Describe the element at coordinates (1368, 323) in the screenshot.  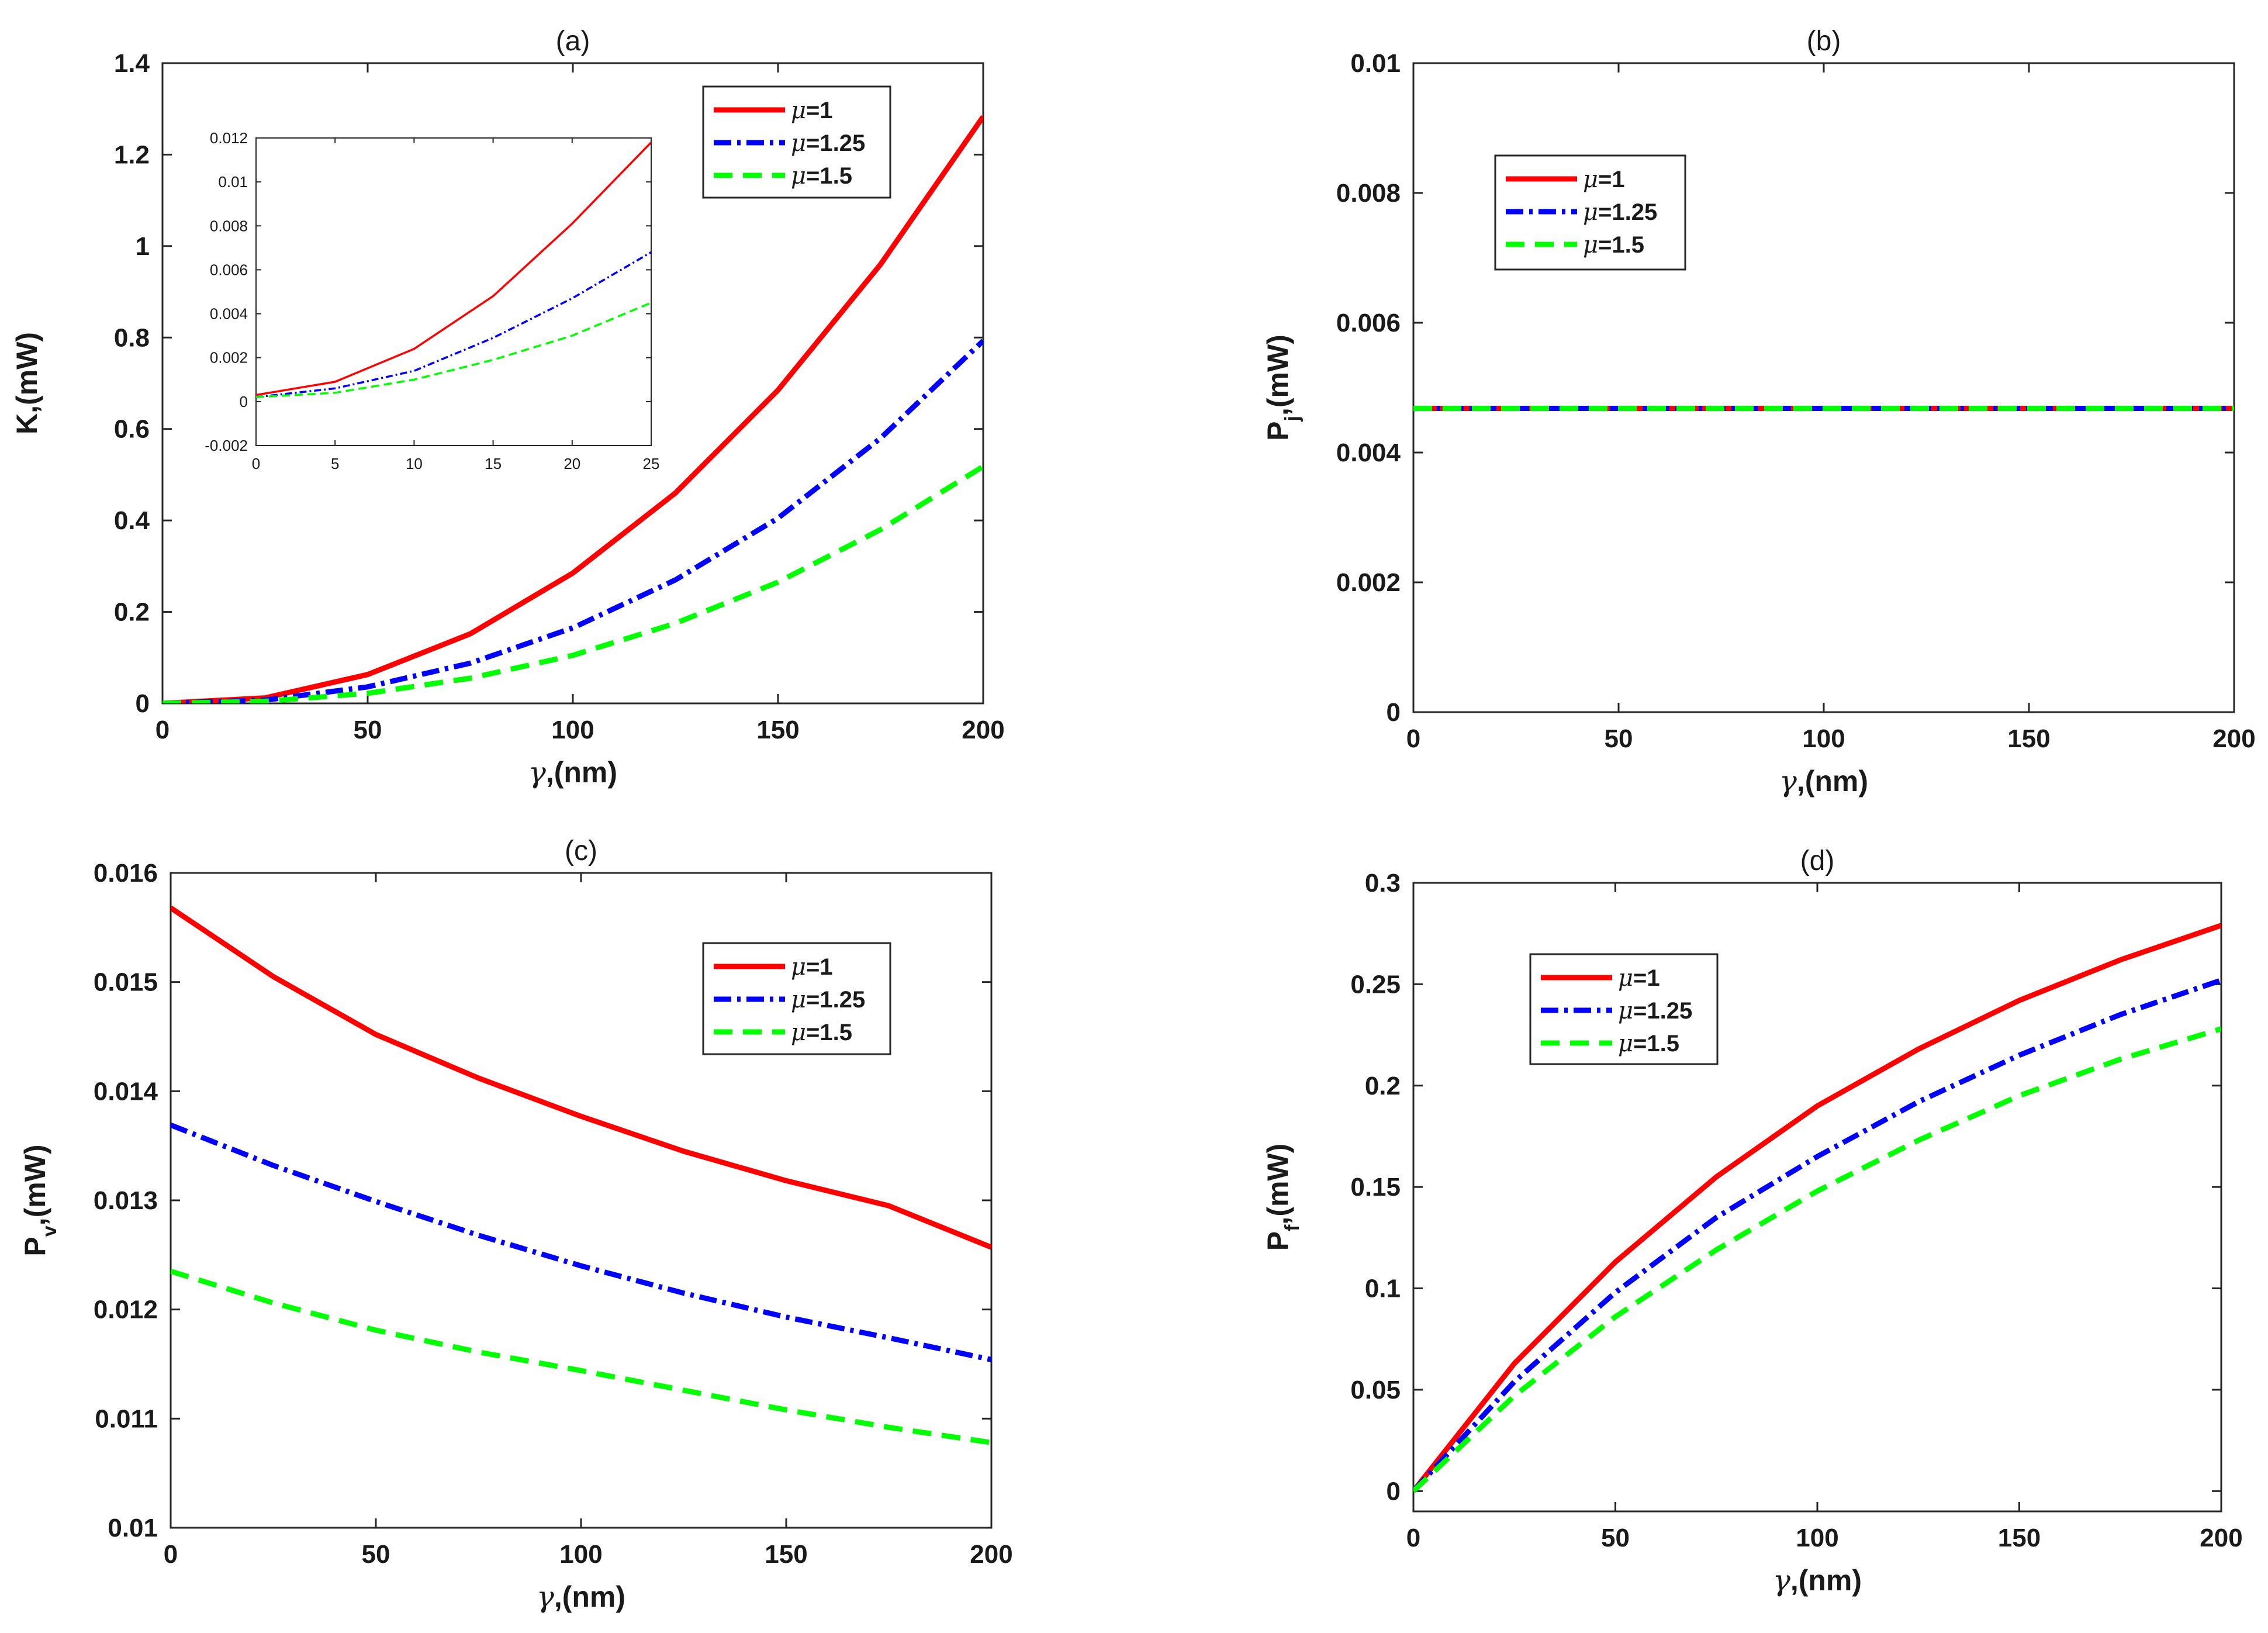
I see `y-tick-label: 0.006` at that location.